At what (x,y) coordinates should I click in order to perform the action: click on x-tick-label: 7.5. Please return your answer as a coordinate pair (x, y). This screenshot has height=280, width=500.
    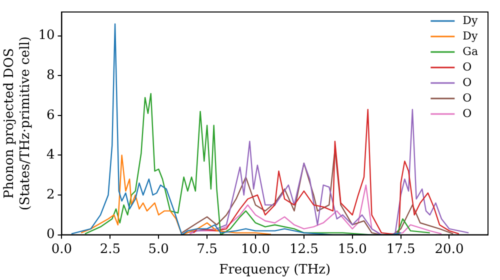
    Looking at the image, I should click on (207, 249).